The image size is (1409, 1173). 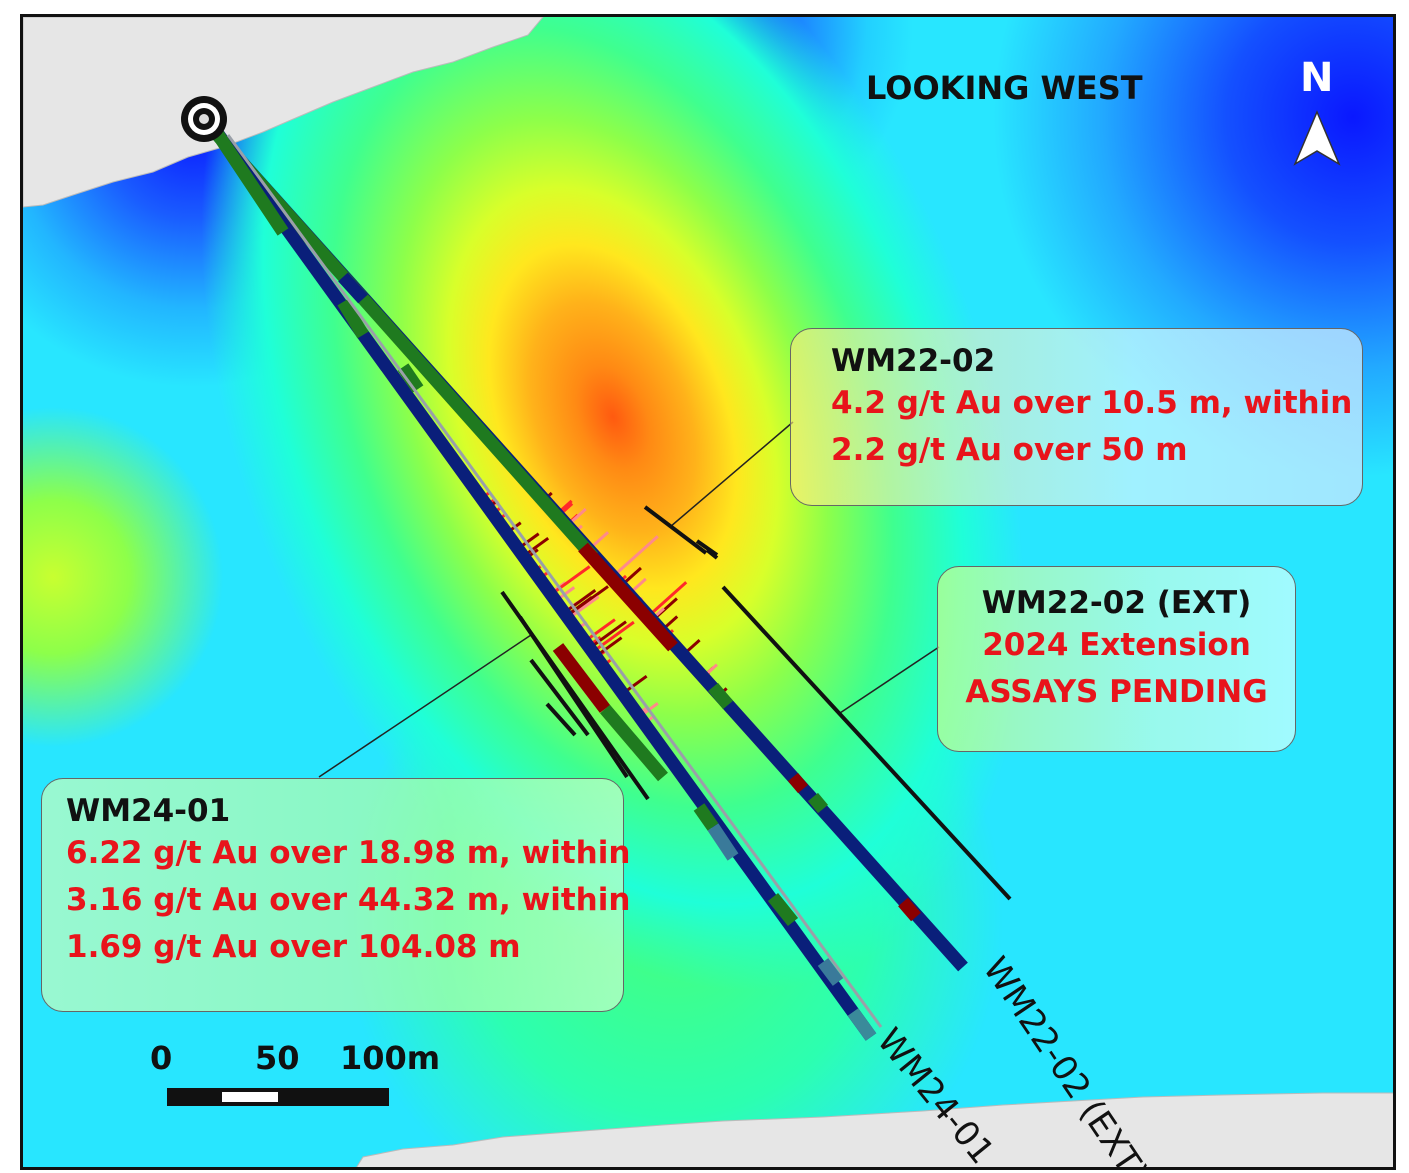 I want to click on scale-label-0: 0, so click(x=161, y=1058).